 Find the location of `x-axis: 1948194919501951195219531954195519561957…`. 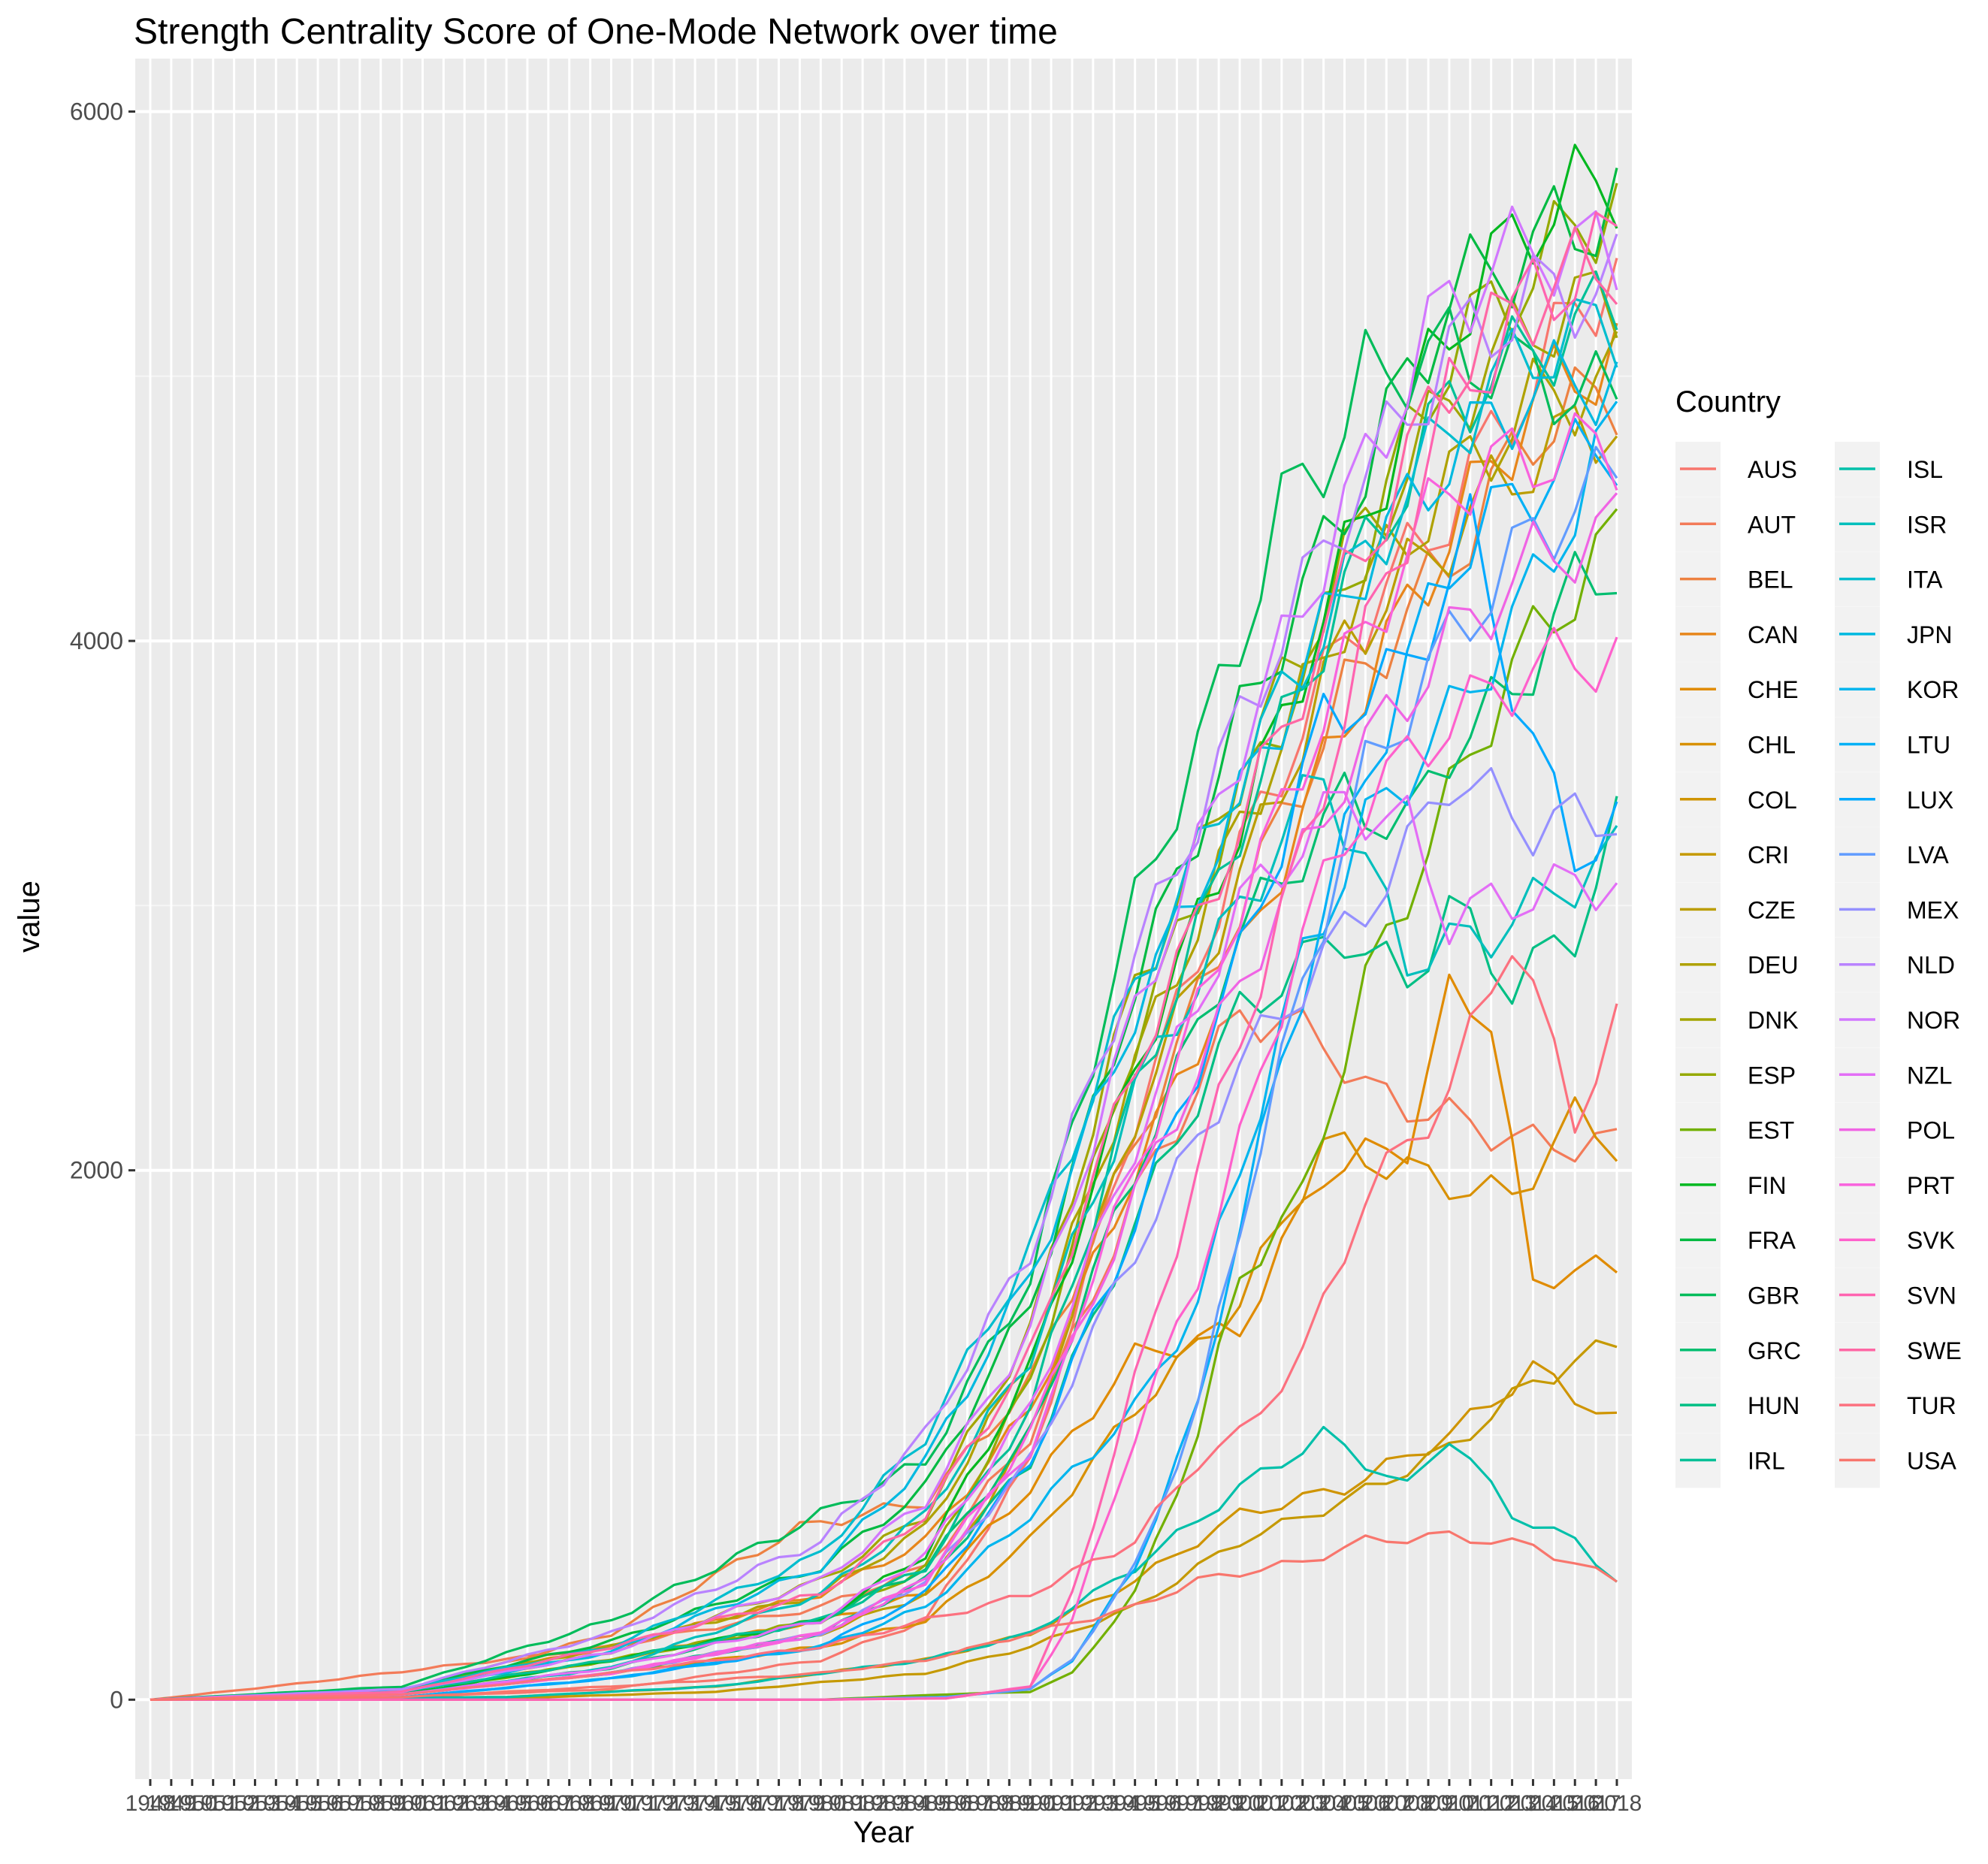

x-axis: 1948194919501951195219531954195519561957… is located at coordinates (883, 1797).